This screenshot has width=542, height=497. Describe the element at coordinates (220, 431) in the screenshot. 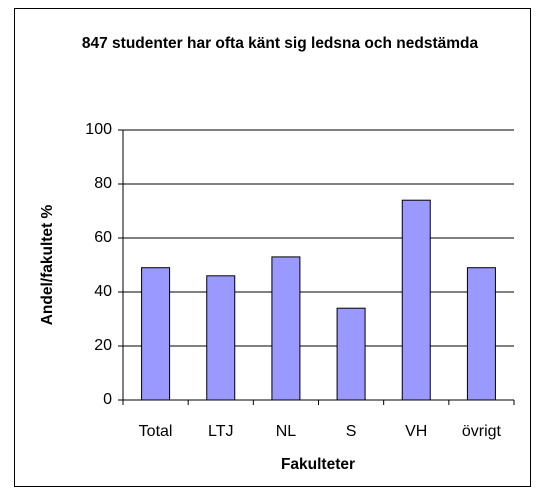

I see `x-tick-label: LTJ` at that location.